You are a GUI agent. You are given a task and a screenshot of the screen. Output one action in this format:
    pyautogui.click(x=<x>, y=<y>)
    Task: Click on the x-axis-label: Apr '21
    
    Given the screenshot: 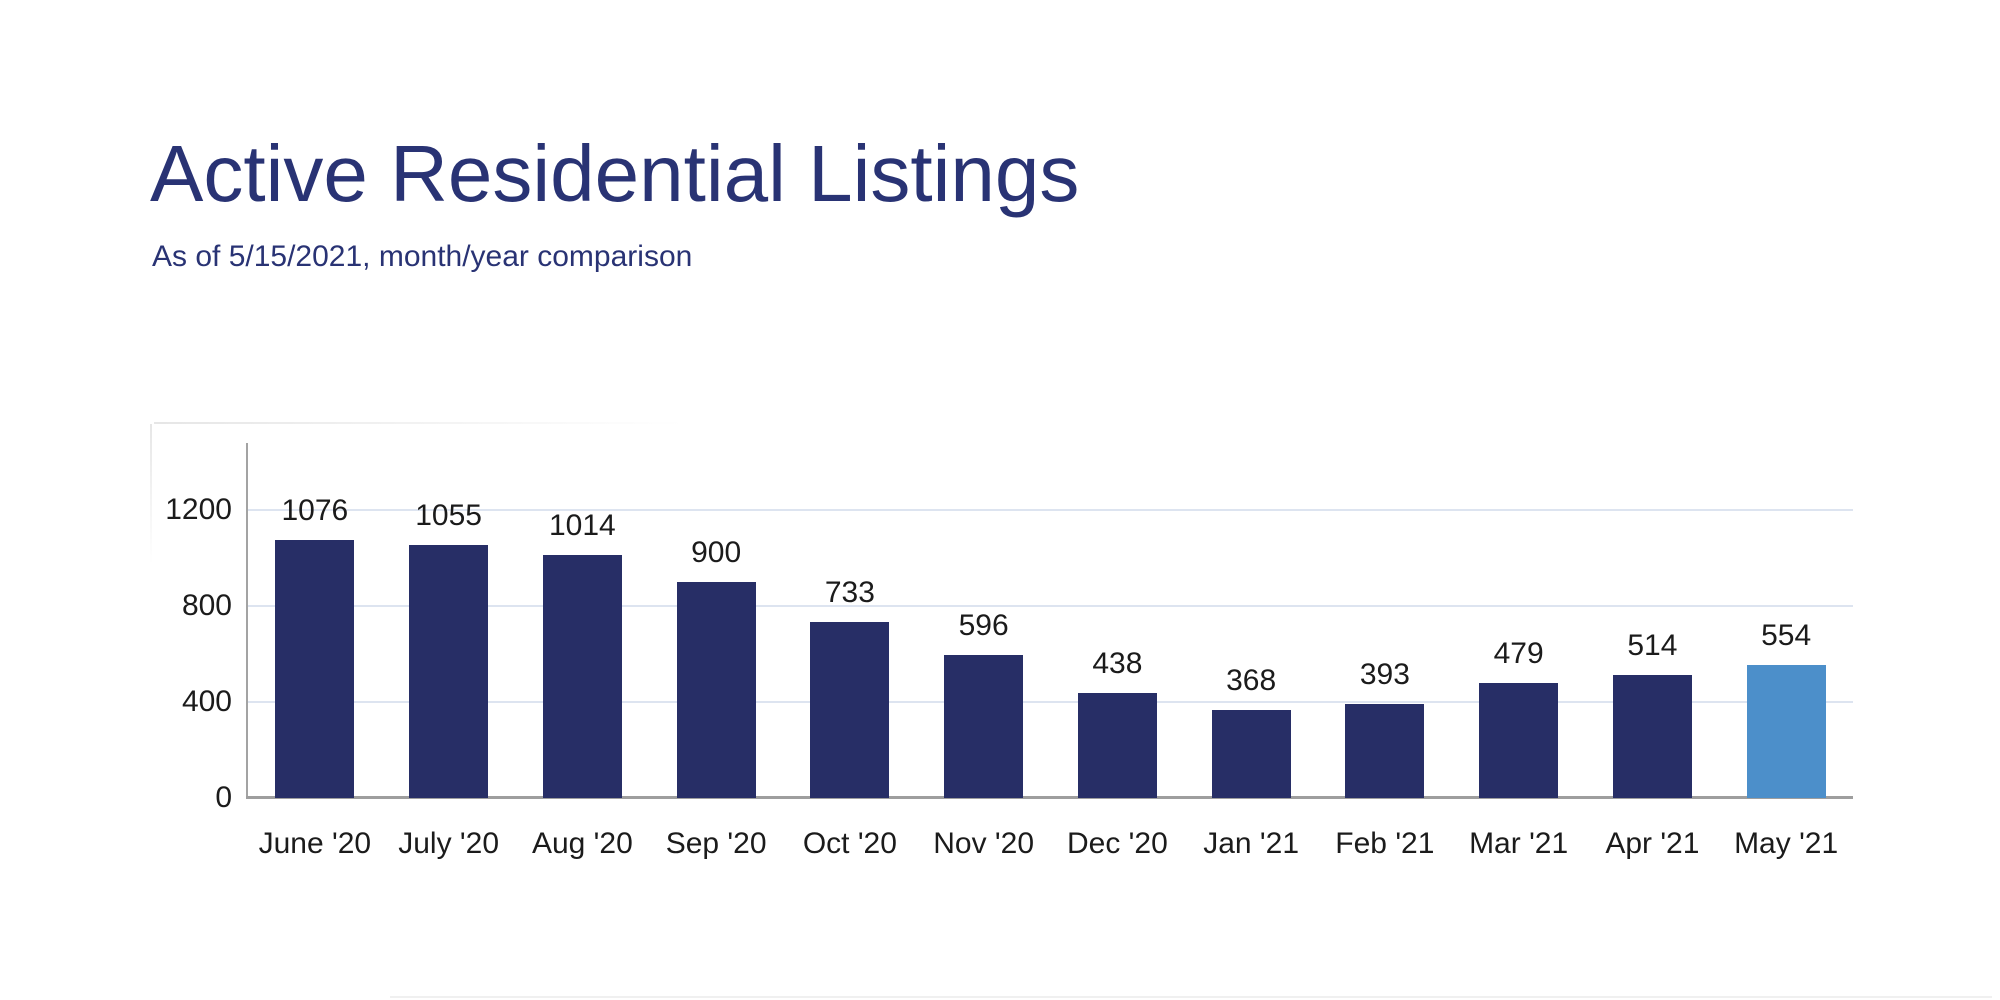 What is the action you would take?
    pyautogui.click(x=1652, y=843)
    